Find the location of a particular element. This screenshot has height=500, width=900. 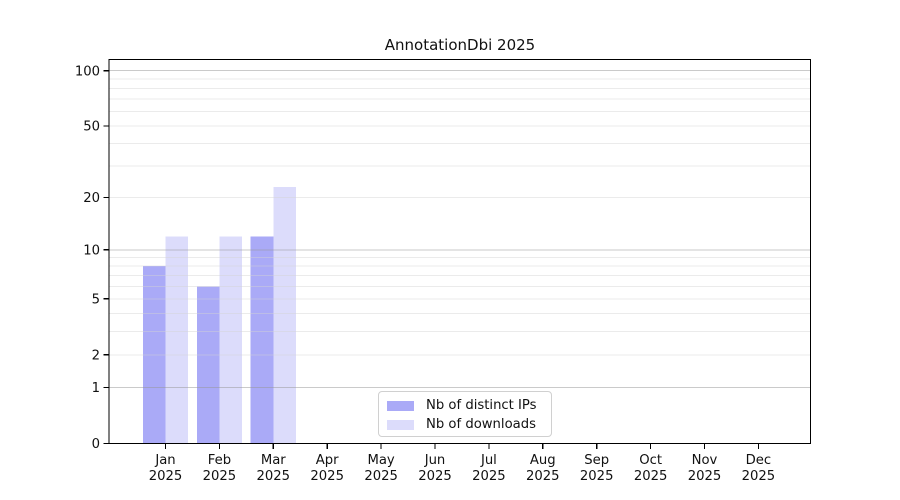

legend-item-distinct-ips: Nb of distinct IPs is located at coordinates (469, 405).